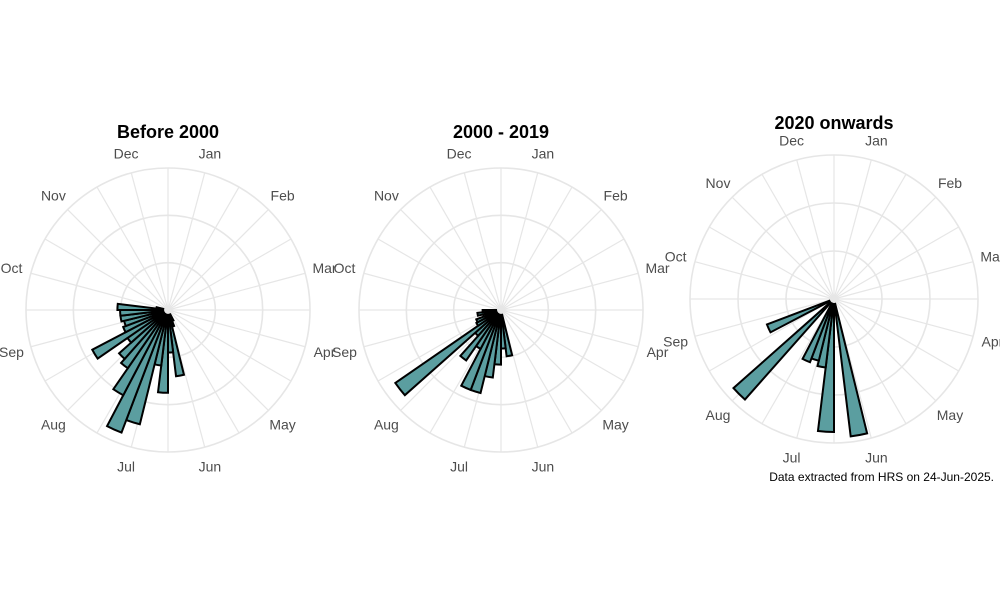 Image resolution: width=1000 pixels, height=605 pixels. Describe the element at coordinates (881, 477) in the screenshot. I see `data-source-caption: Data extracted from HRS on 24-Jun-2025.` at that location.